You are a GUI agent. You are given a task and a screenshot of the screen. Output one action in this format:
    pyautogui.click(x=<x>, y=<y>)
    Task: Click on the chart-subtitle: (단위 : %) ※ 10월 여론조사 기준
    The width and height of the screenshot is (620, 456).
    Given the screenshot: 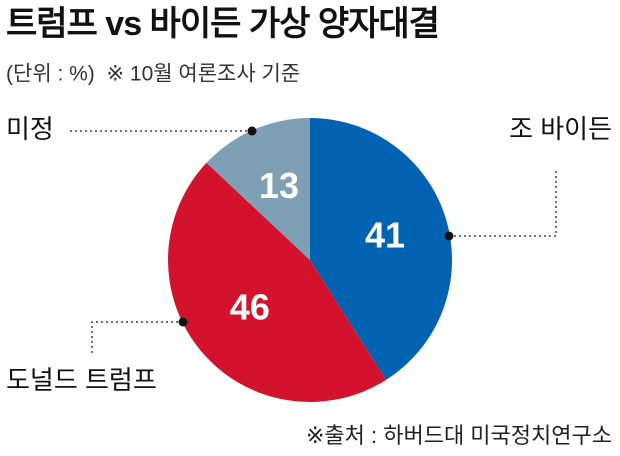 What is the action you would take?
    pyautogui.click(x=153, y=74)
    